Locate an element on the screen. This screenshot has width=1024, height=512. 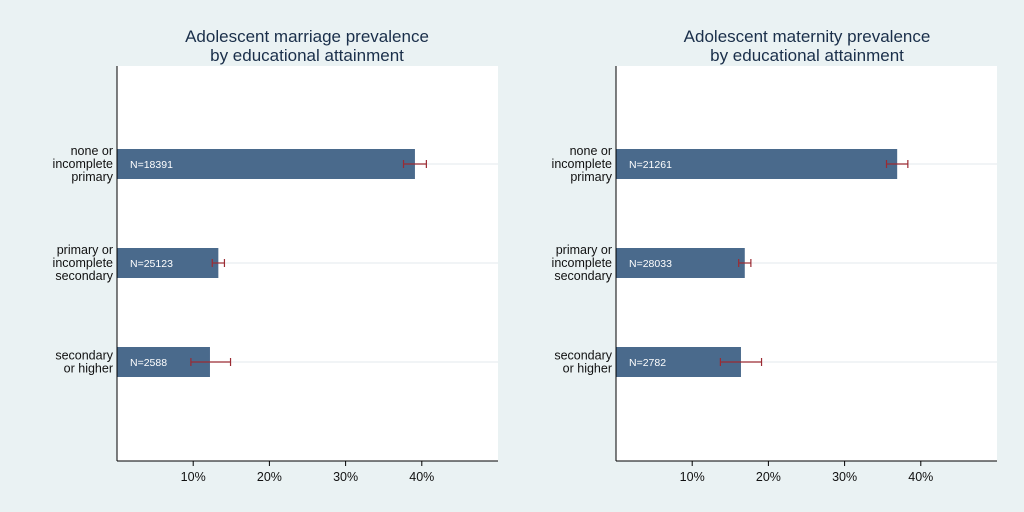
bar-n-label: N=25123 is located at coordinates (151, 264).